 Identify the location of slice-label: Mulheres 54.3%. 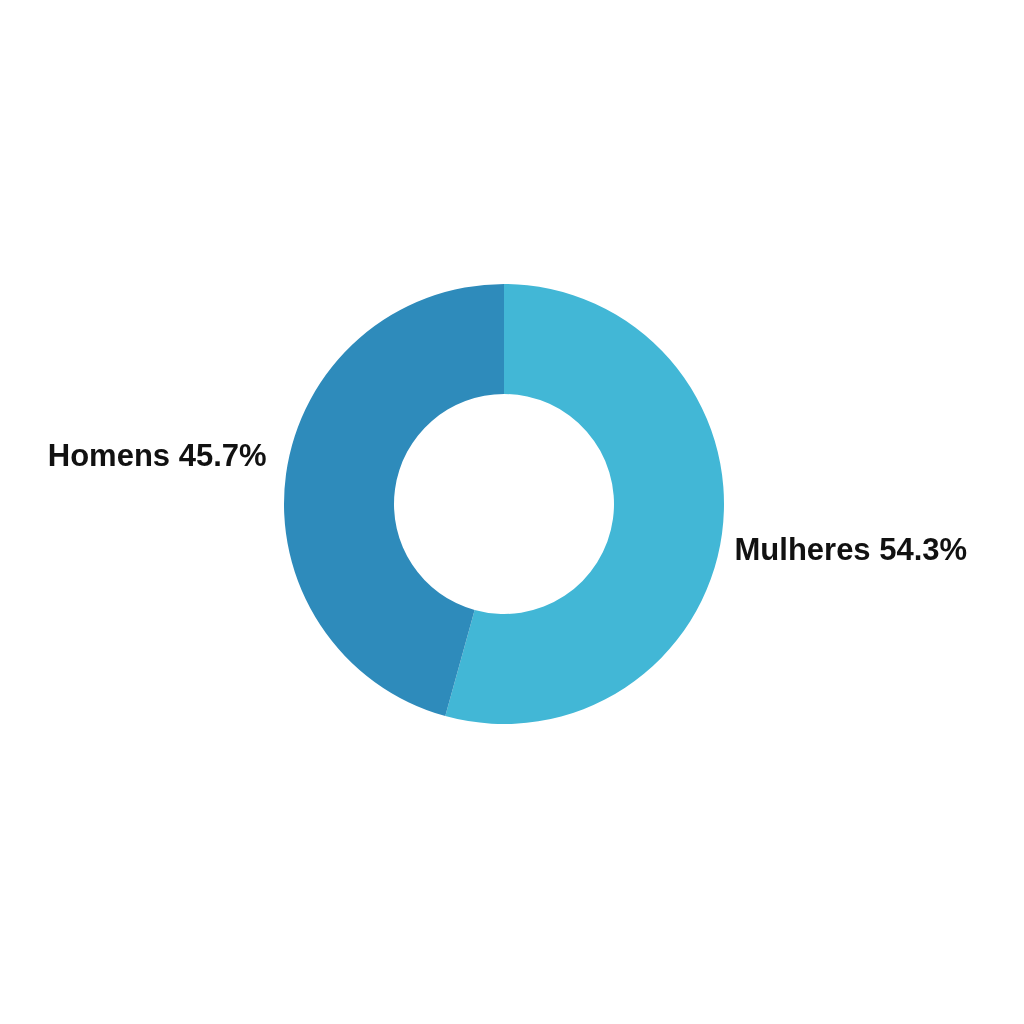
(851, 550).